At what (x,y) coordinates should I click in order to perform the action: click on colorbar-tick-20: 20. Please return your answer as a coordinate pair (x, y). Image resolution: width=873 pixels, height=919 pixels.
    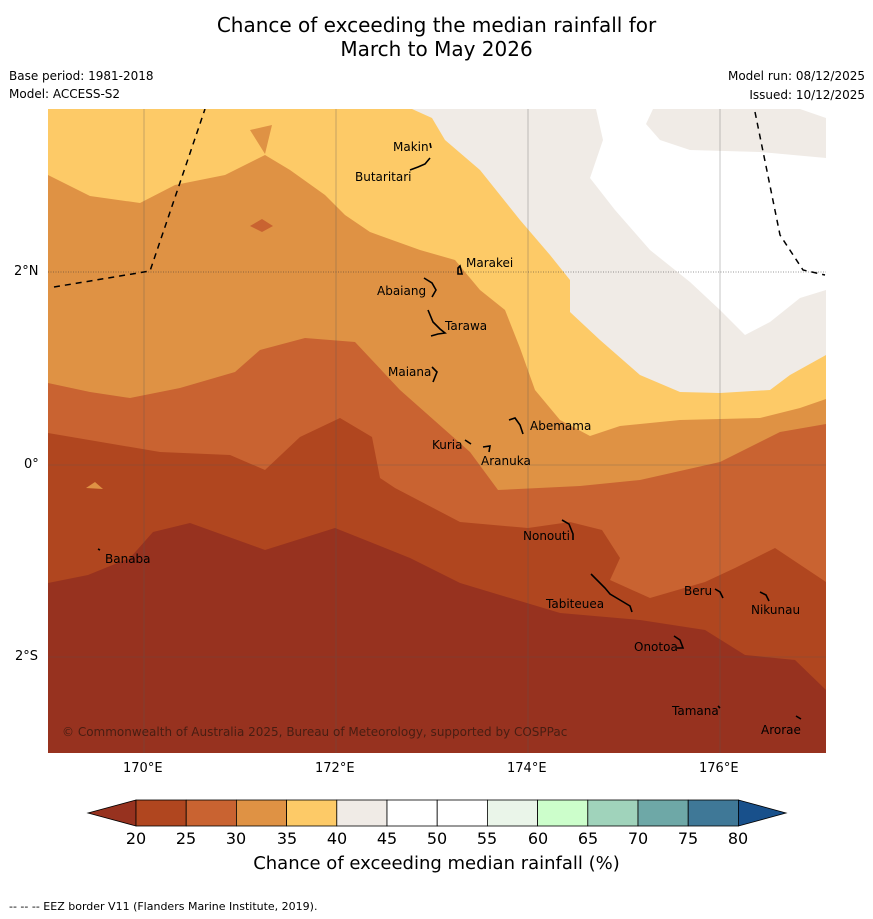
    Looking at the image, I should click on (136, 838).